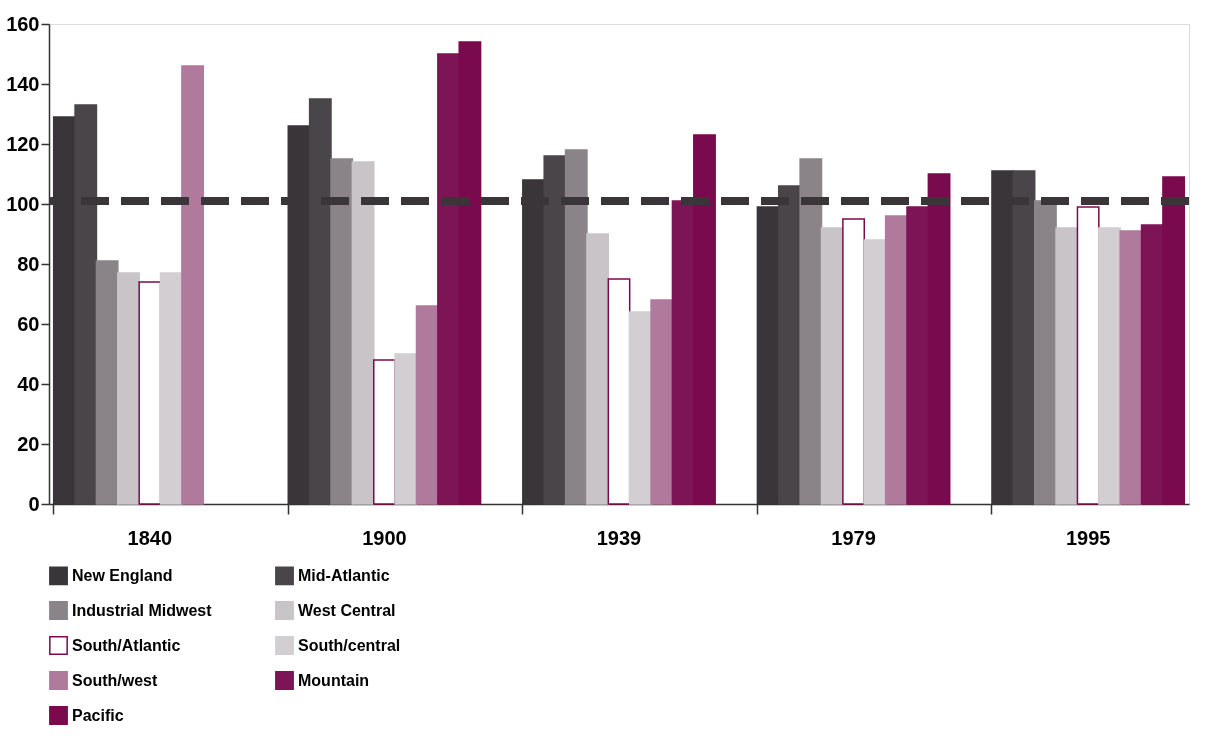 This screenshot has height=751, width=1224. What do you see at coordinates (28, 323) in the screenshot?
I see `y-tick-label: 60` at bounding box center [28, 323].